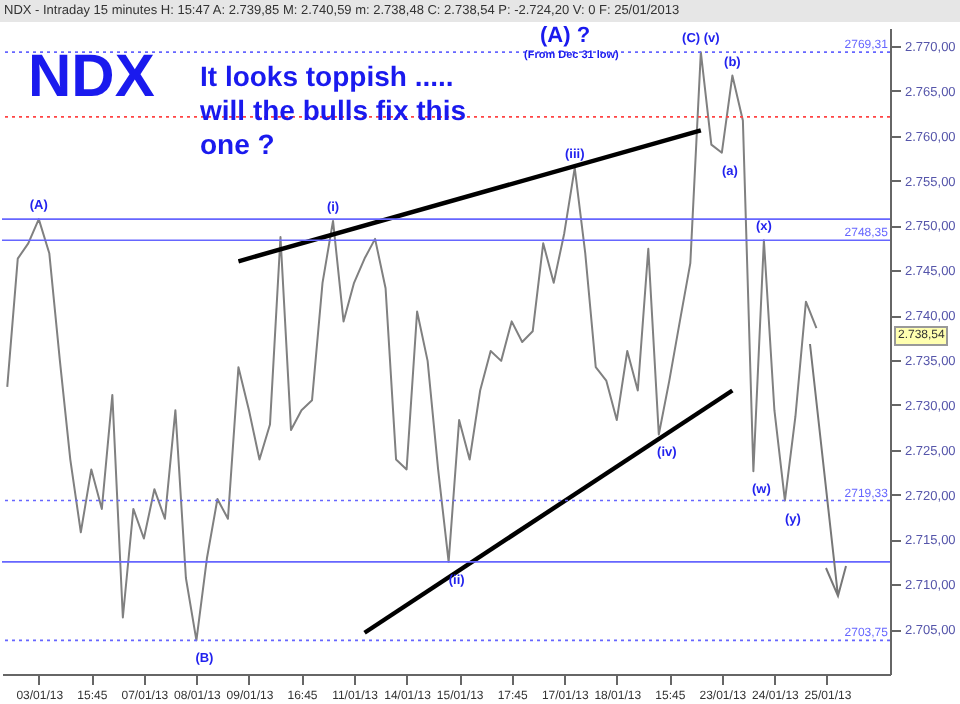 Image resolution: width=960 pixels, height=704 pixels. What do you see at coordinates (334, 111) in the screenshot?
I see `text: It looks toppish ..... will the bulls fix this one ?` at bounding box center [334, 111].